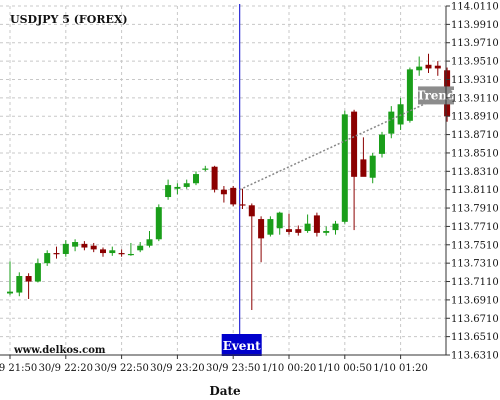 The height and width of the screenshot is (400, 500). Describe the element at coordinates (436, 95) in the screenshot. I see `trend-badge` at that location.